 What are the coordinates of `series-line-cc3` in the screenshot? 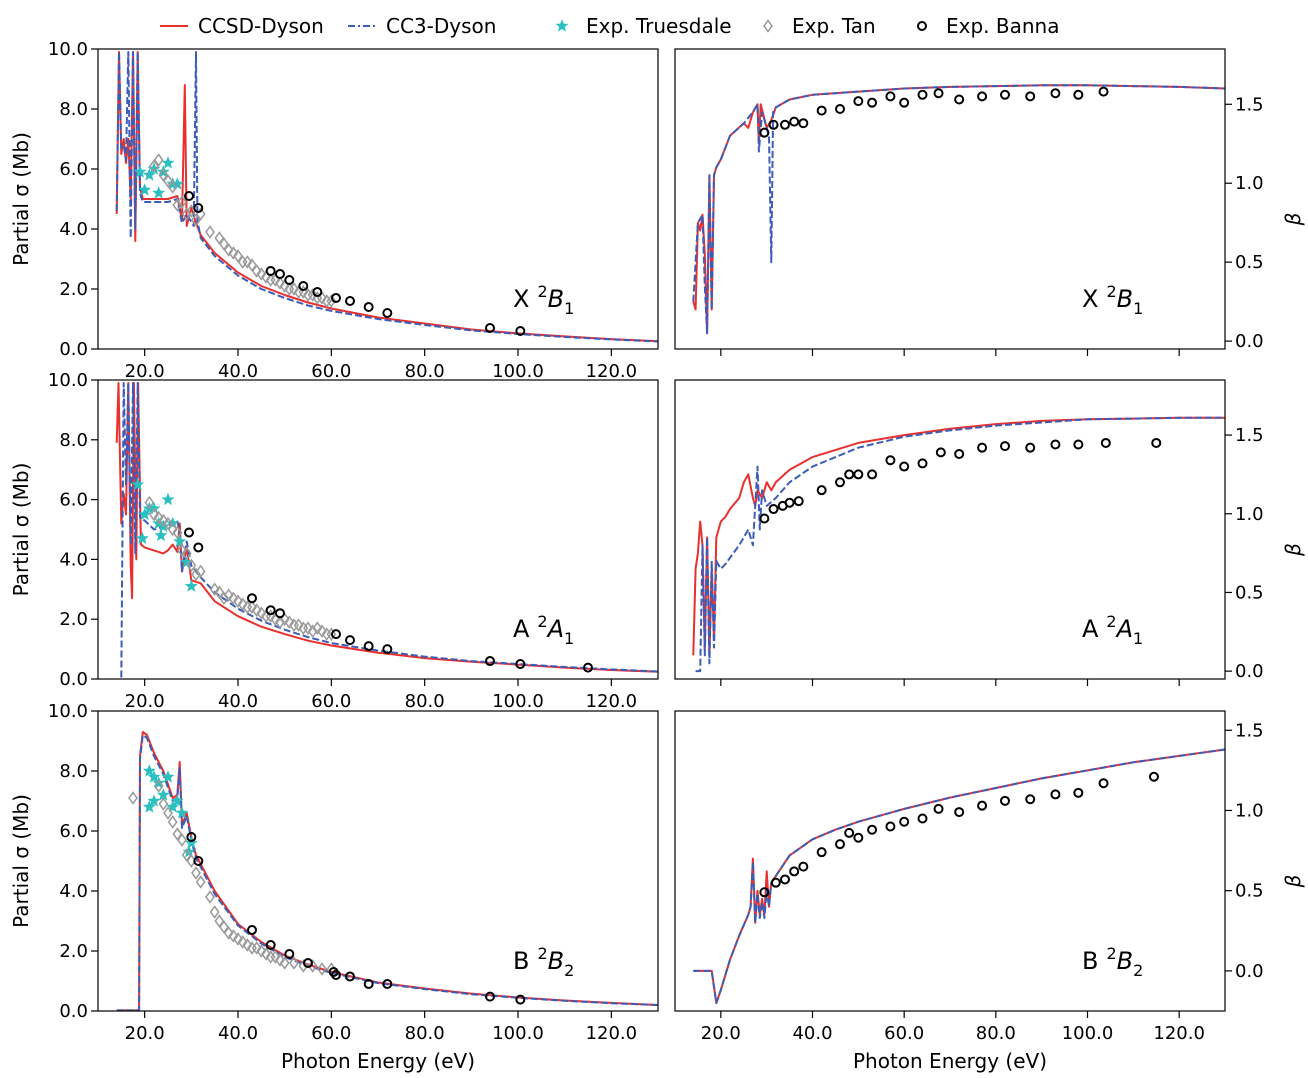 It's located at (960, 544).